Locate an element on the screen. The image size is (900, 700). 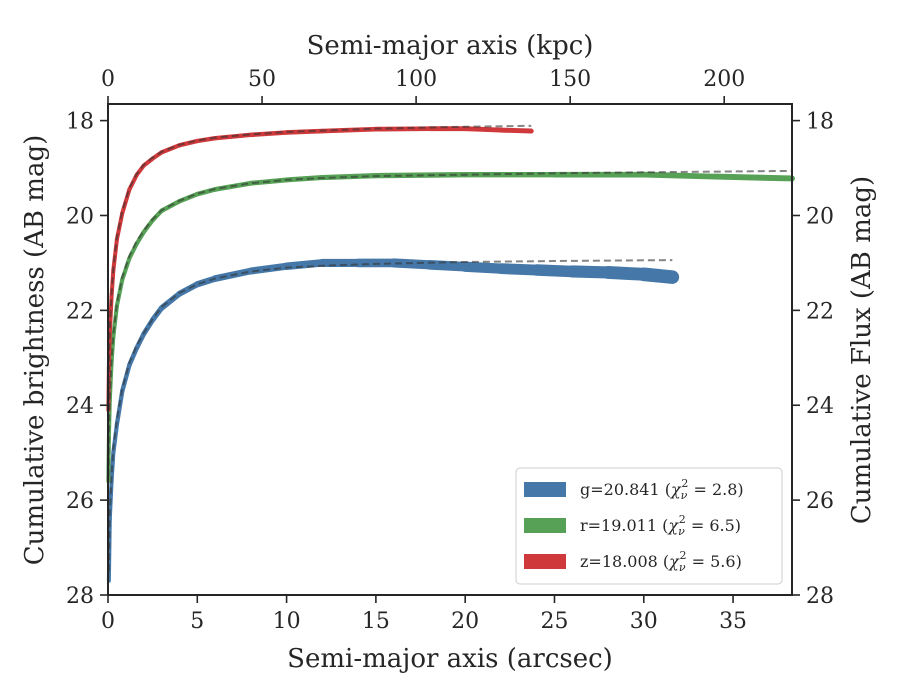
legend-box is located at coordinates (649, 526).